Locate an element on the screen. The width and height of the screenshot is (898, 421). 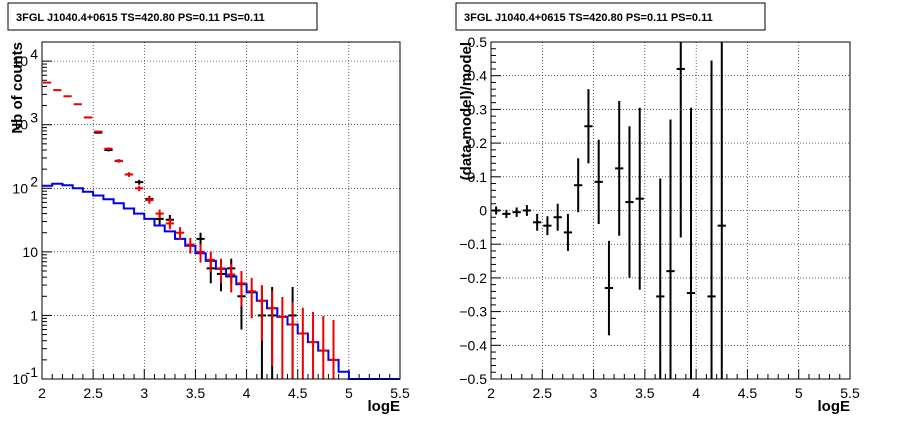
y-tick-label: −0.1 is located at coordinates (473, 244).